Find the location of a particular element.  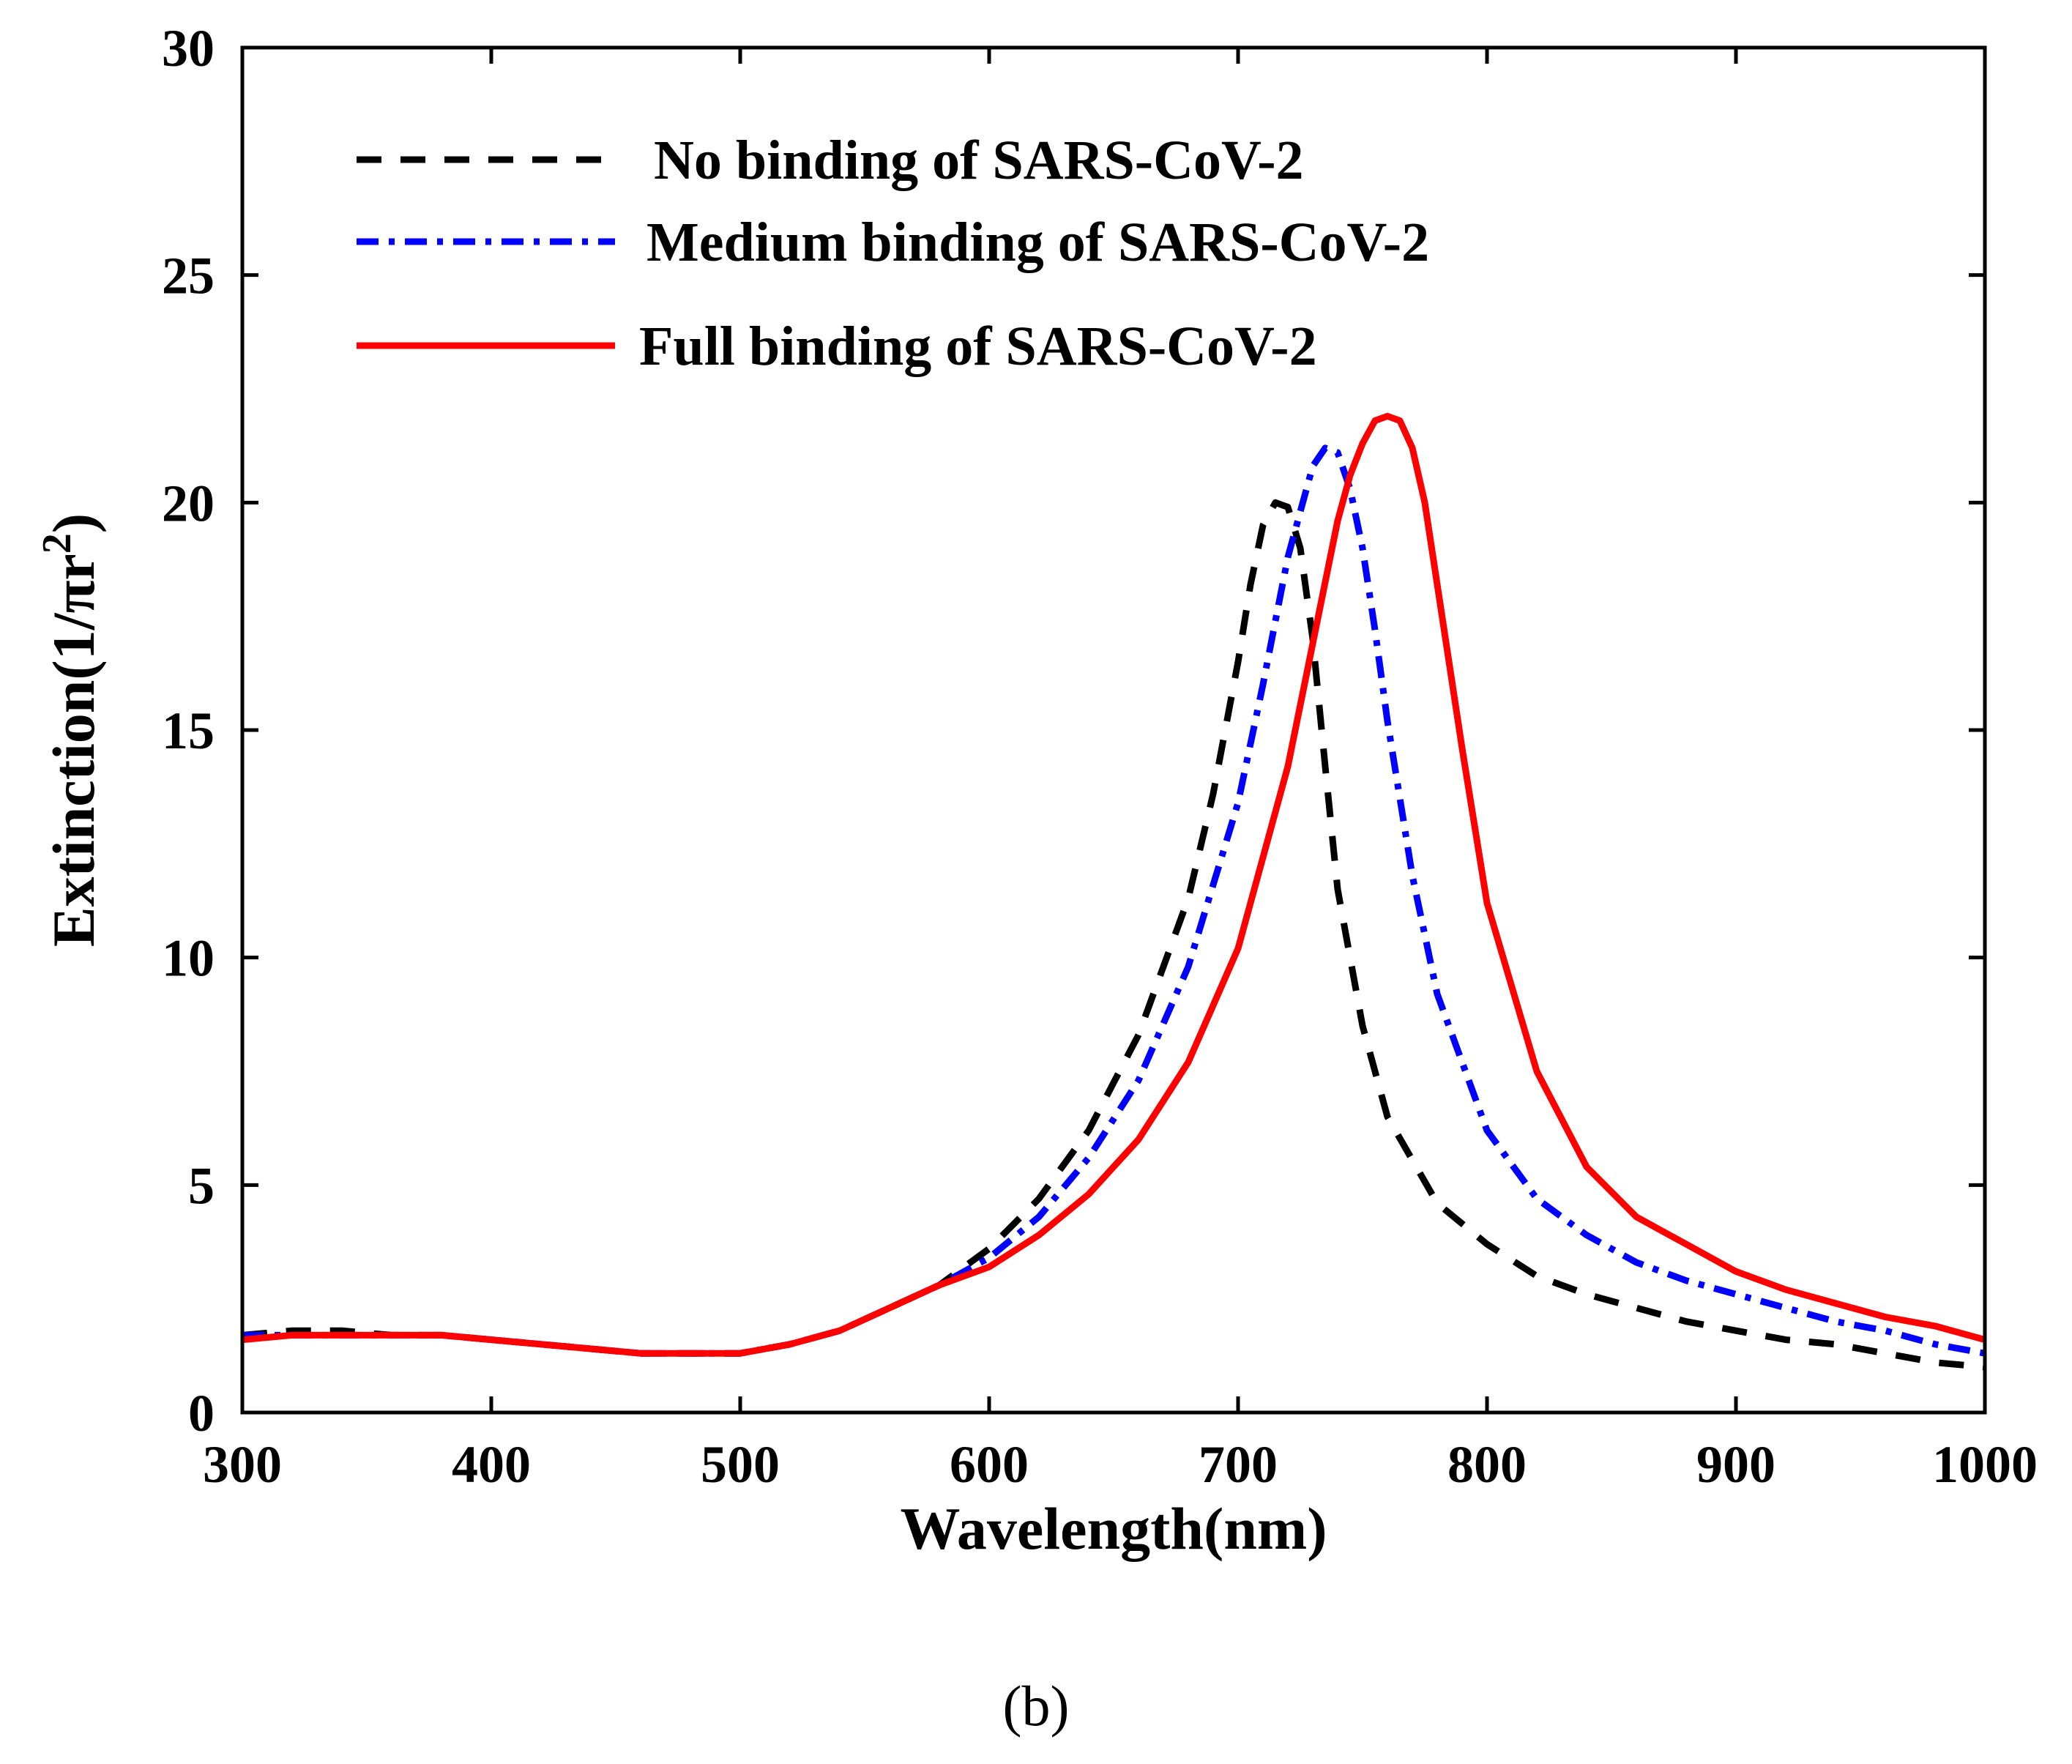

y-axis-label-main: Extinction(1/πr is located at coordinates (73, 750).